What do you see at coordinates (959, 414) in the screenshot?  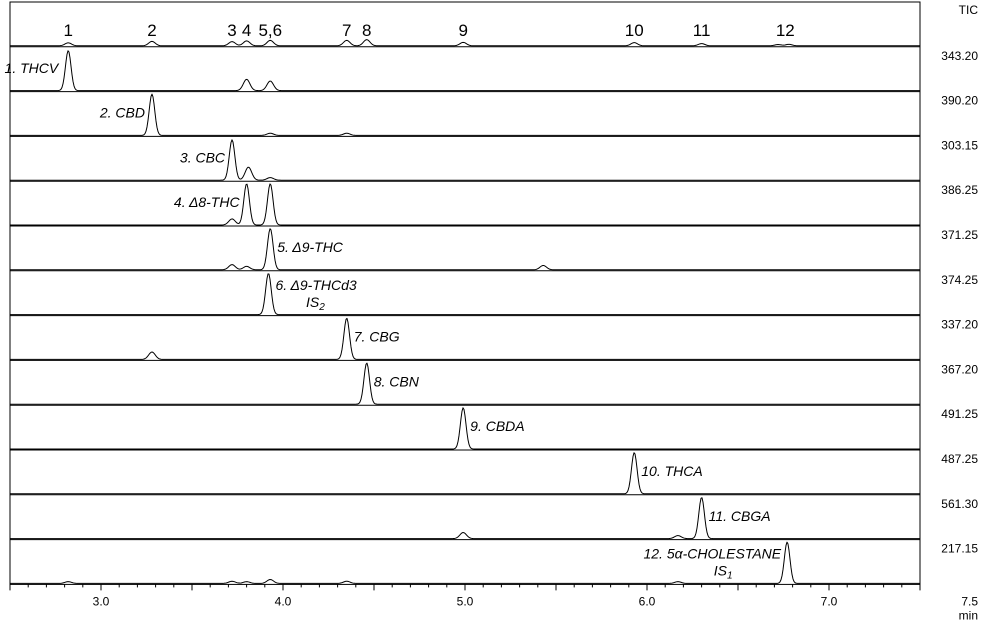 I see `mz-label-cbda: 491.25` at bounding box center [959, 414].